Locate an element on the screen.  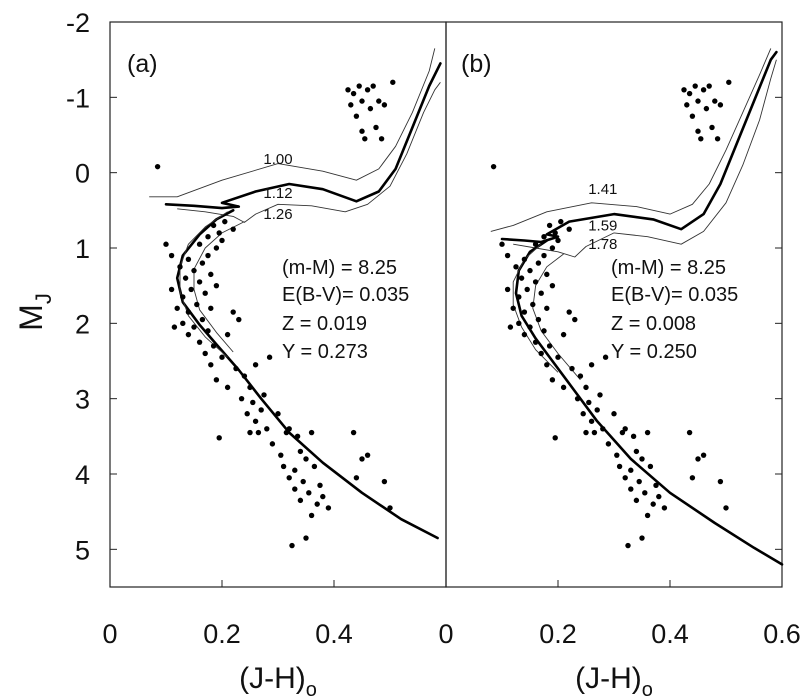
panel-b-param-distance: (m-M) = 8.25 is located at coordinates (668, 268).